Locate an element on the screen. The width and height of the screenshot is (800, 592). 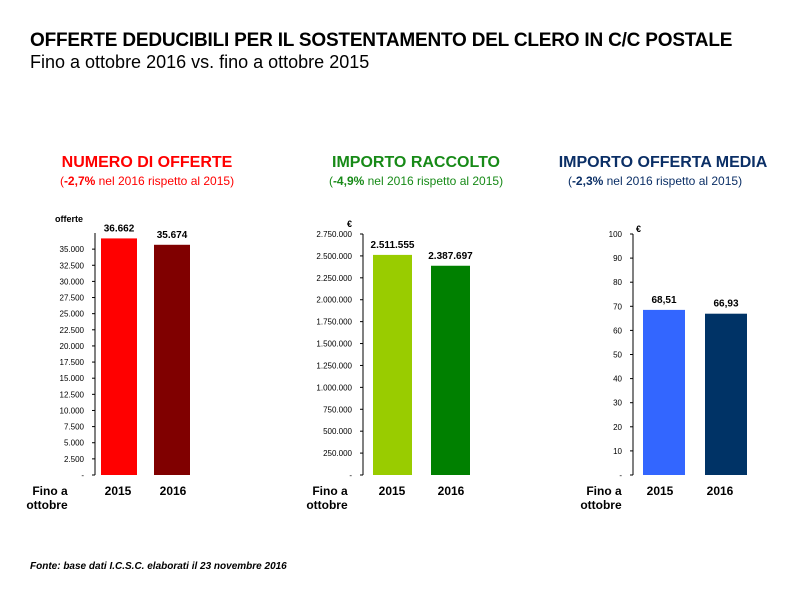
y-tick-label: 100 is located at coordinates (616, 234).